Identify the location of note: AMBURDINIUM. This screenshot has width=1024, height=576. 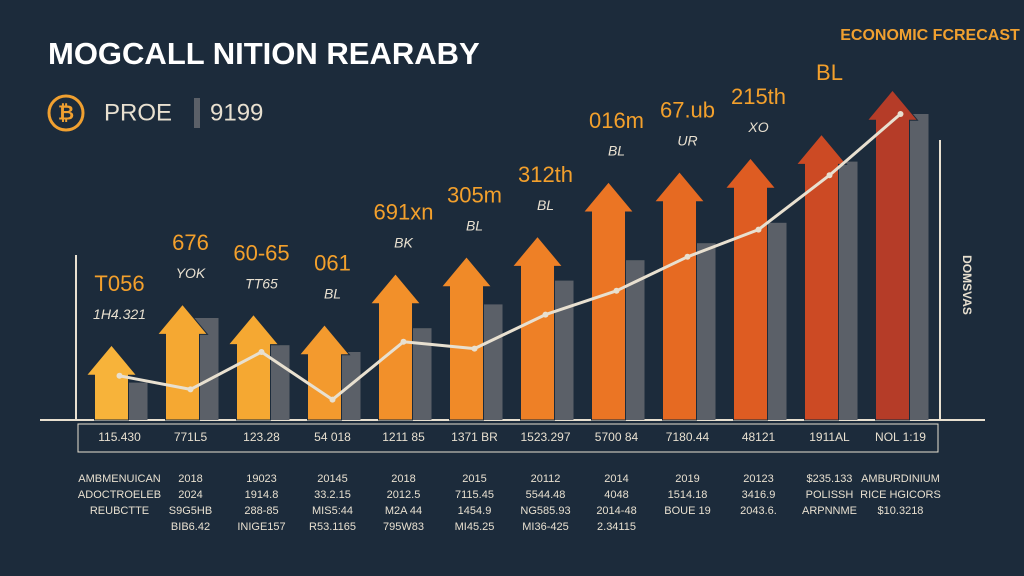
(900, 479).